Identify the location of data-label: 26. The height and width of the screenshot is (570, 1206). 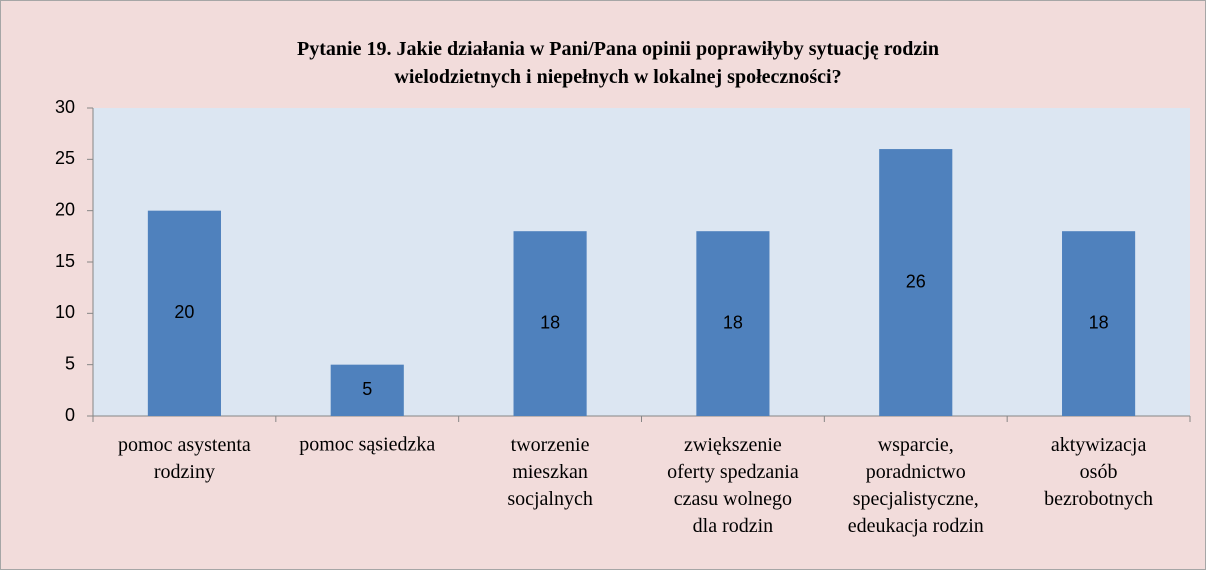
(916, 281).